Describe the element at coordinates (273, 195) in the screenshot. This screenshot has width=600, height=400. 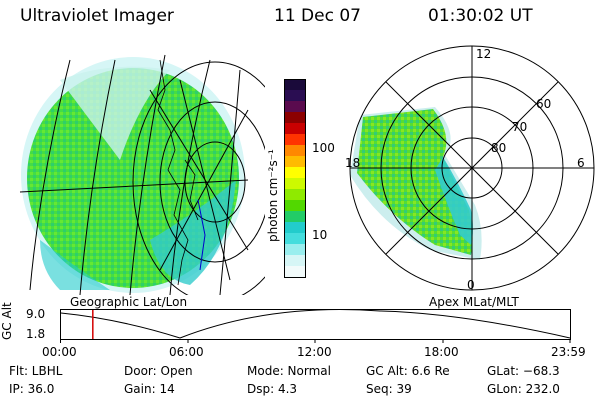
I see `colorbar-unit-label: photon cm⁻²s⁻¹` at that location.